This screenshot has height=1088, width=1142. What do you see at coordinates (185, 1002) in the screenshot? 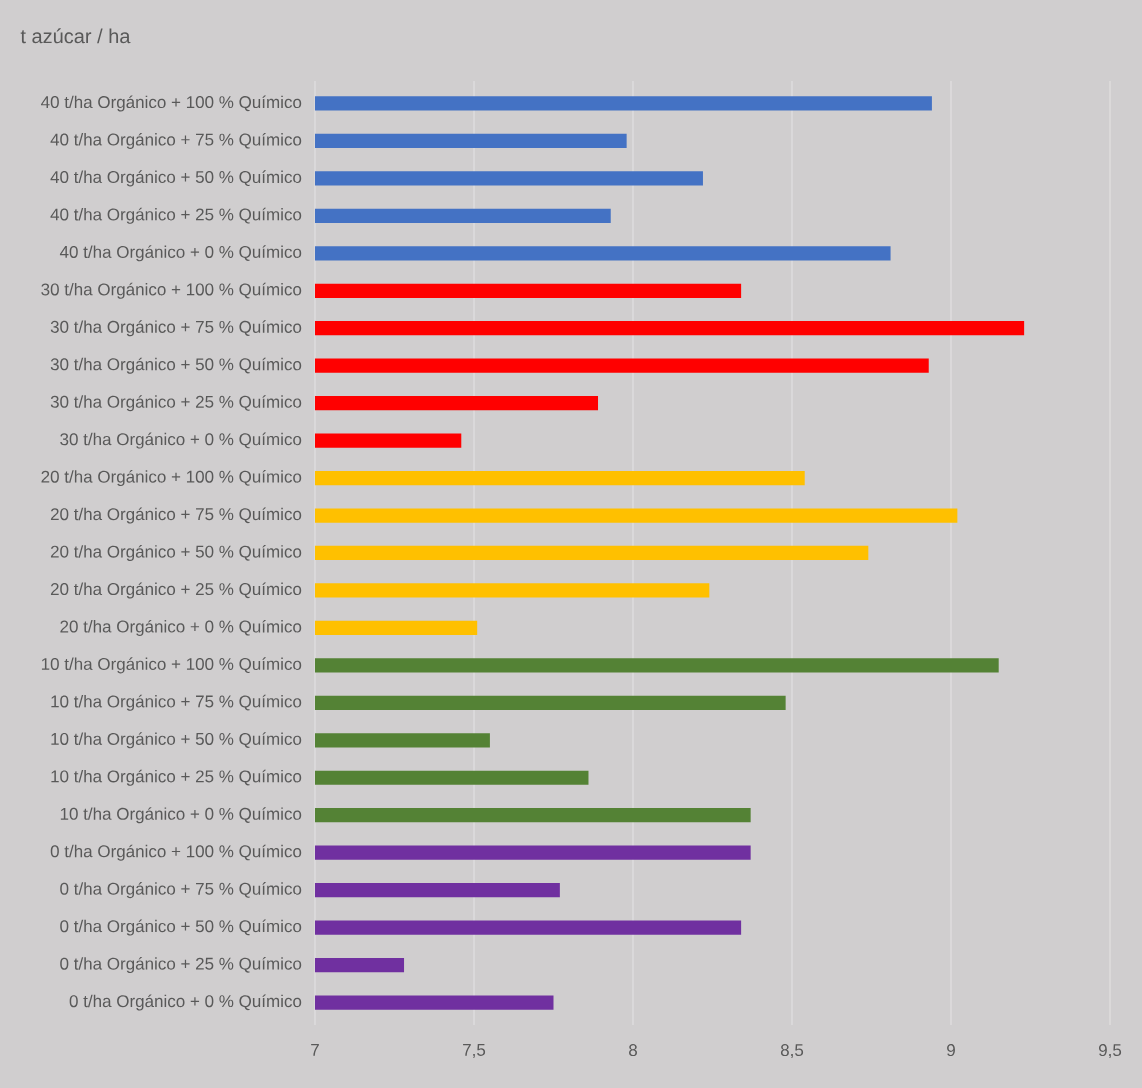
I see `y-tick-label: 0 t/ha Orgánico + 0 % Químico` at bounding box center [185, 1002].